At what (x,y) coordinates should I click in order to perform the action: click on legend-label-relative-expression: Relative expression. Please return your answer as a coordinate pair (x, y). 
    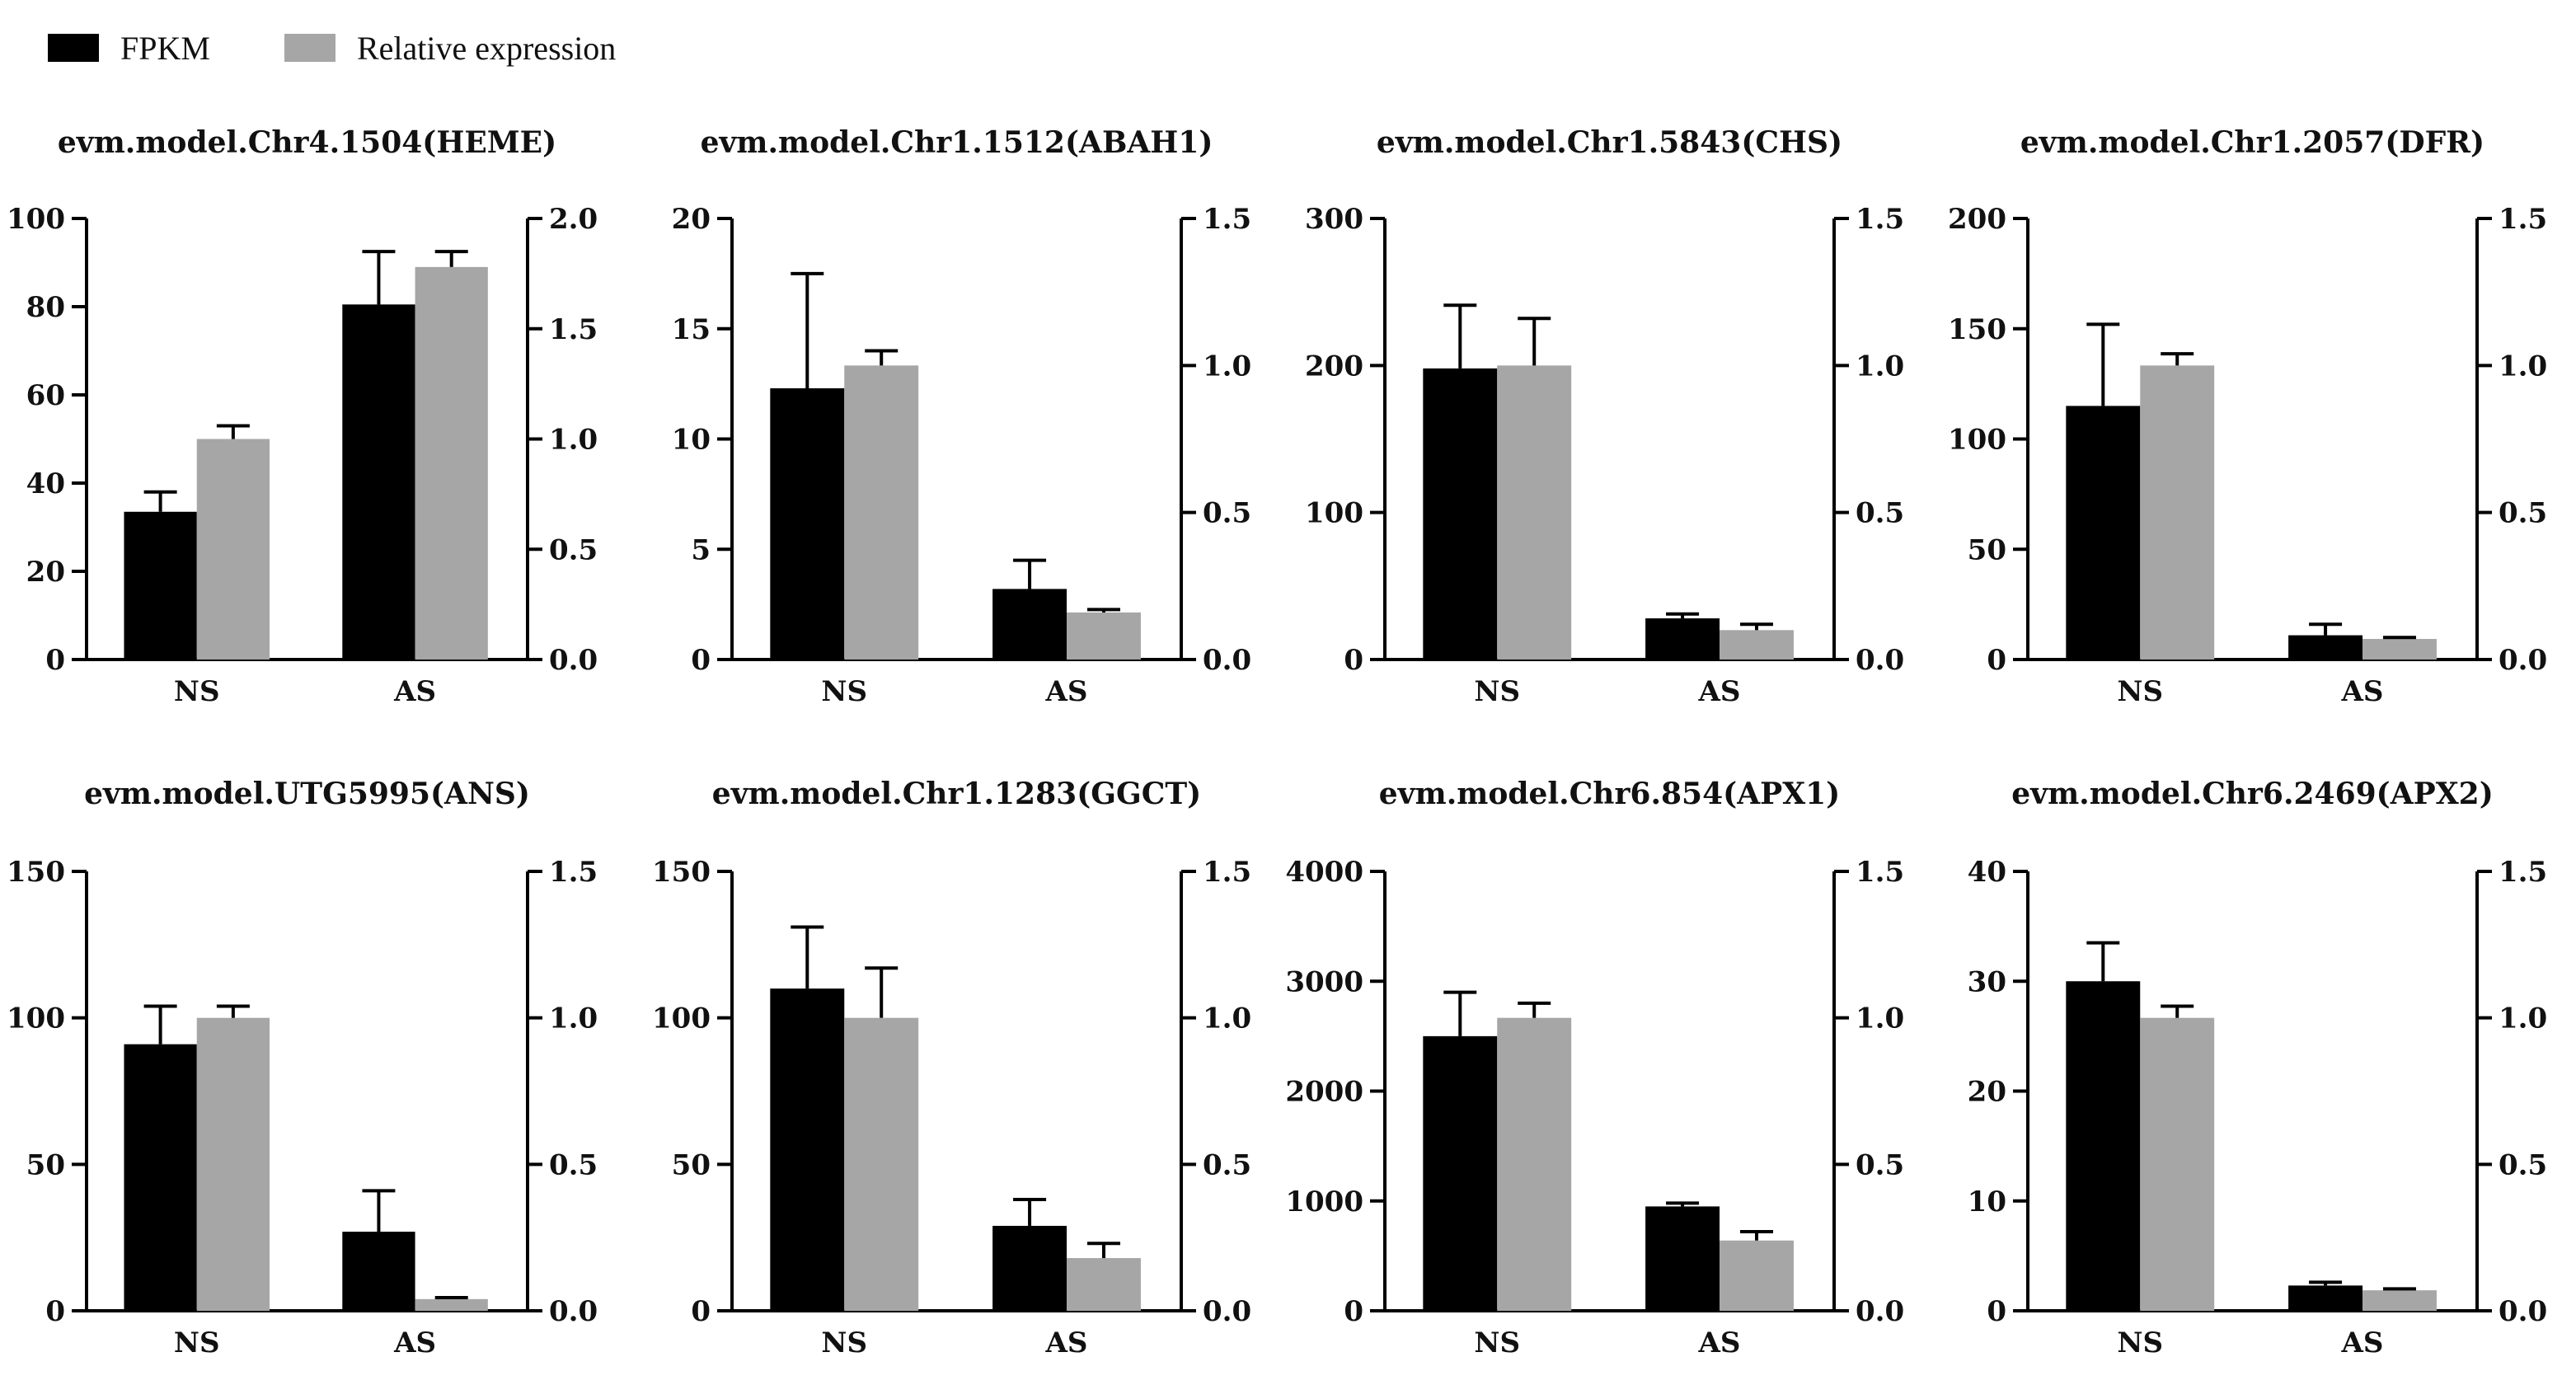
    Looking at the image, I should click on (487, 48).